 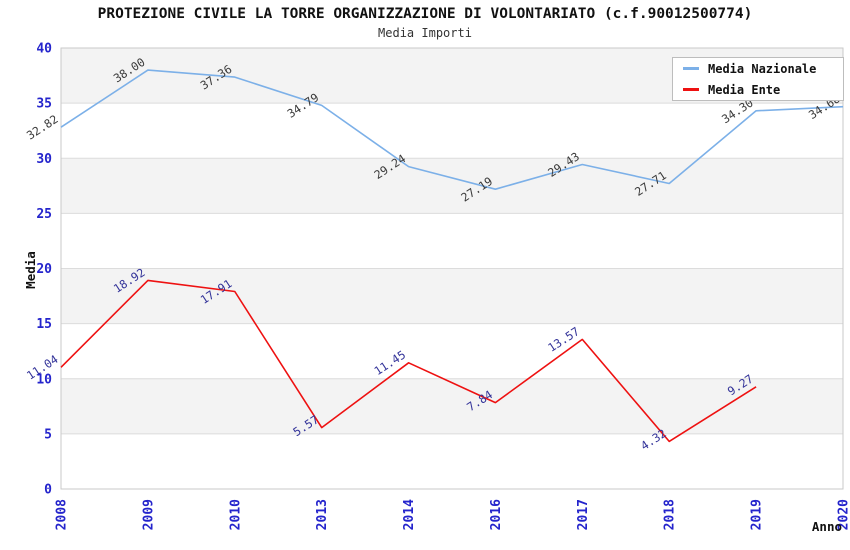 I want to click on x-axis-title: Anno, so click(x=826, y=526).